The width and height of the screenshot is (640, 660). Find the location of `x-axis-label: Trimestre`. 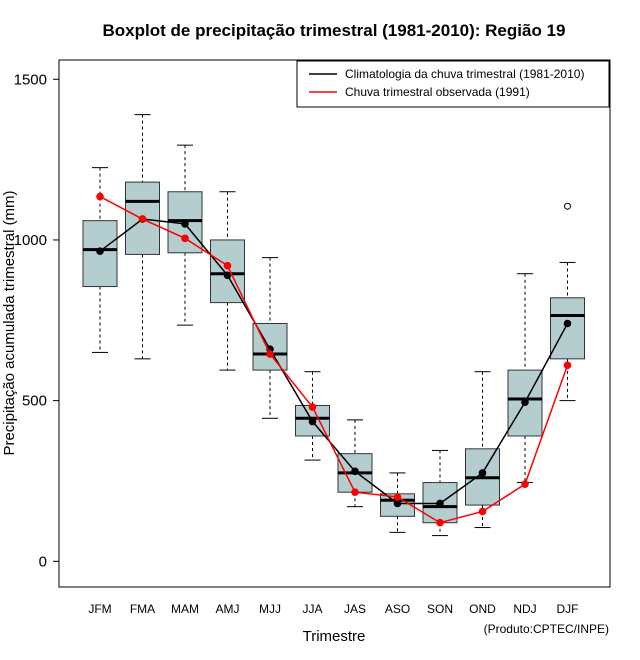

x-axis-label: Trimestre is located at coordinates (334, 636).